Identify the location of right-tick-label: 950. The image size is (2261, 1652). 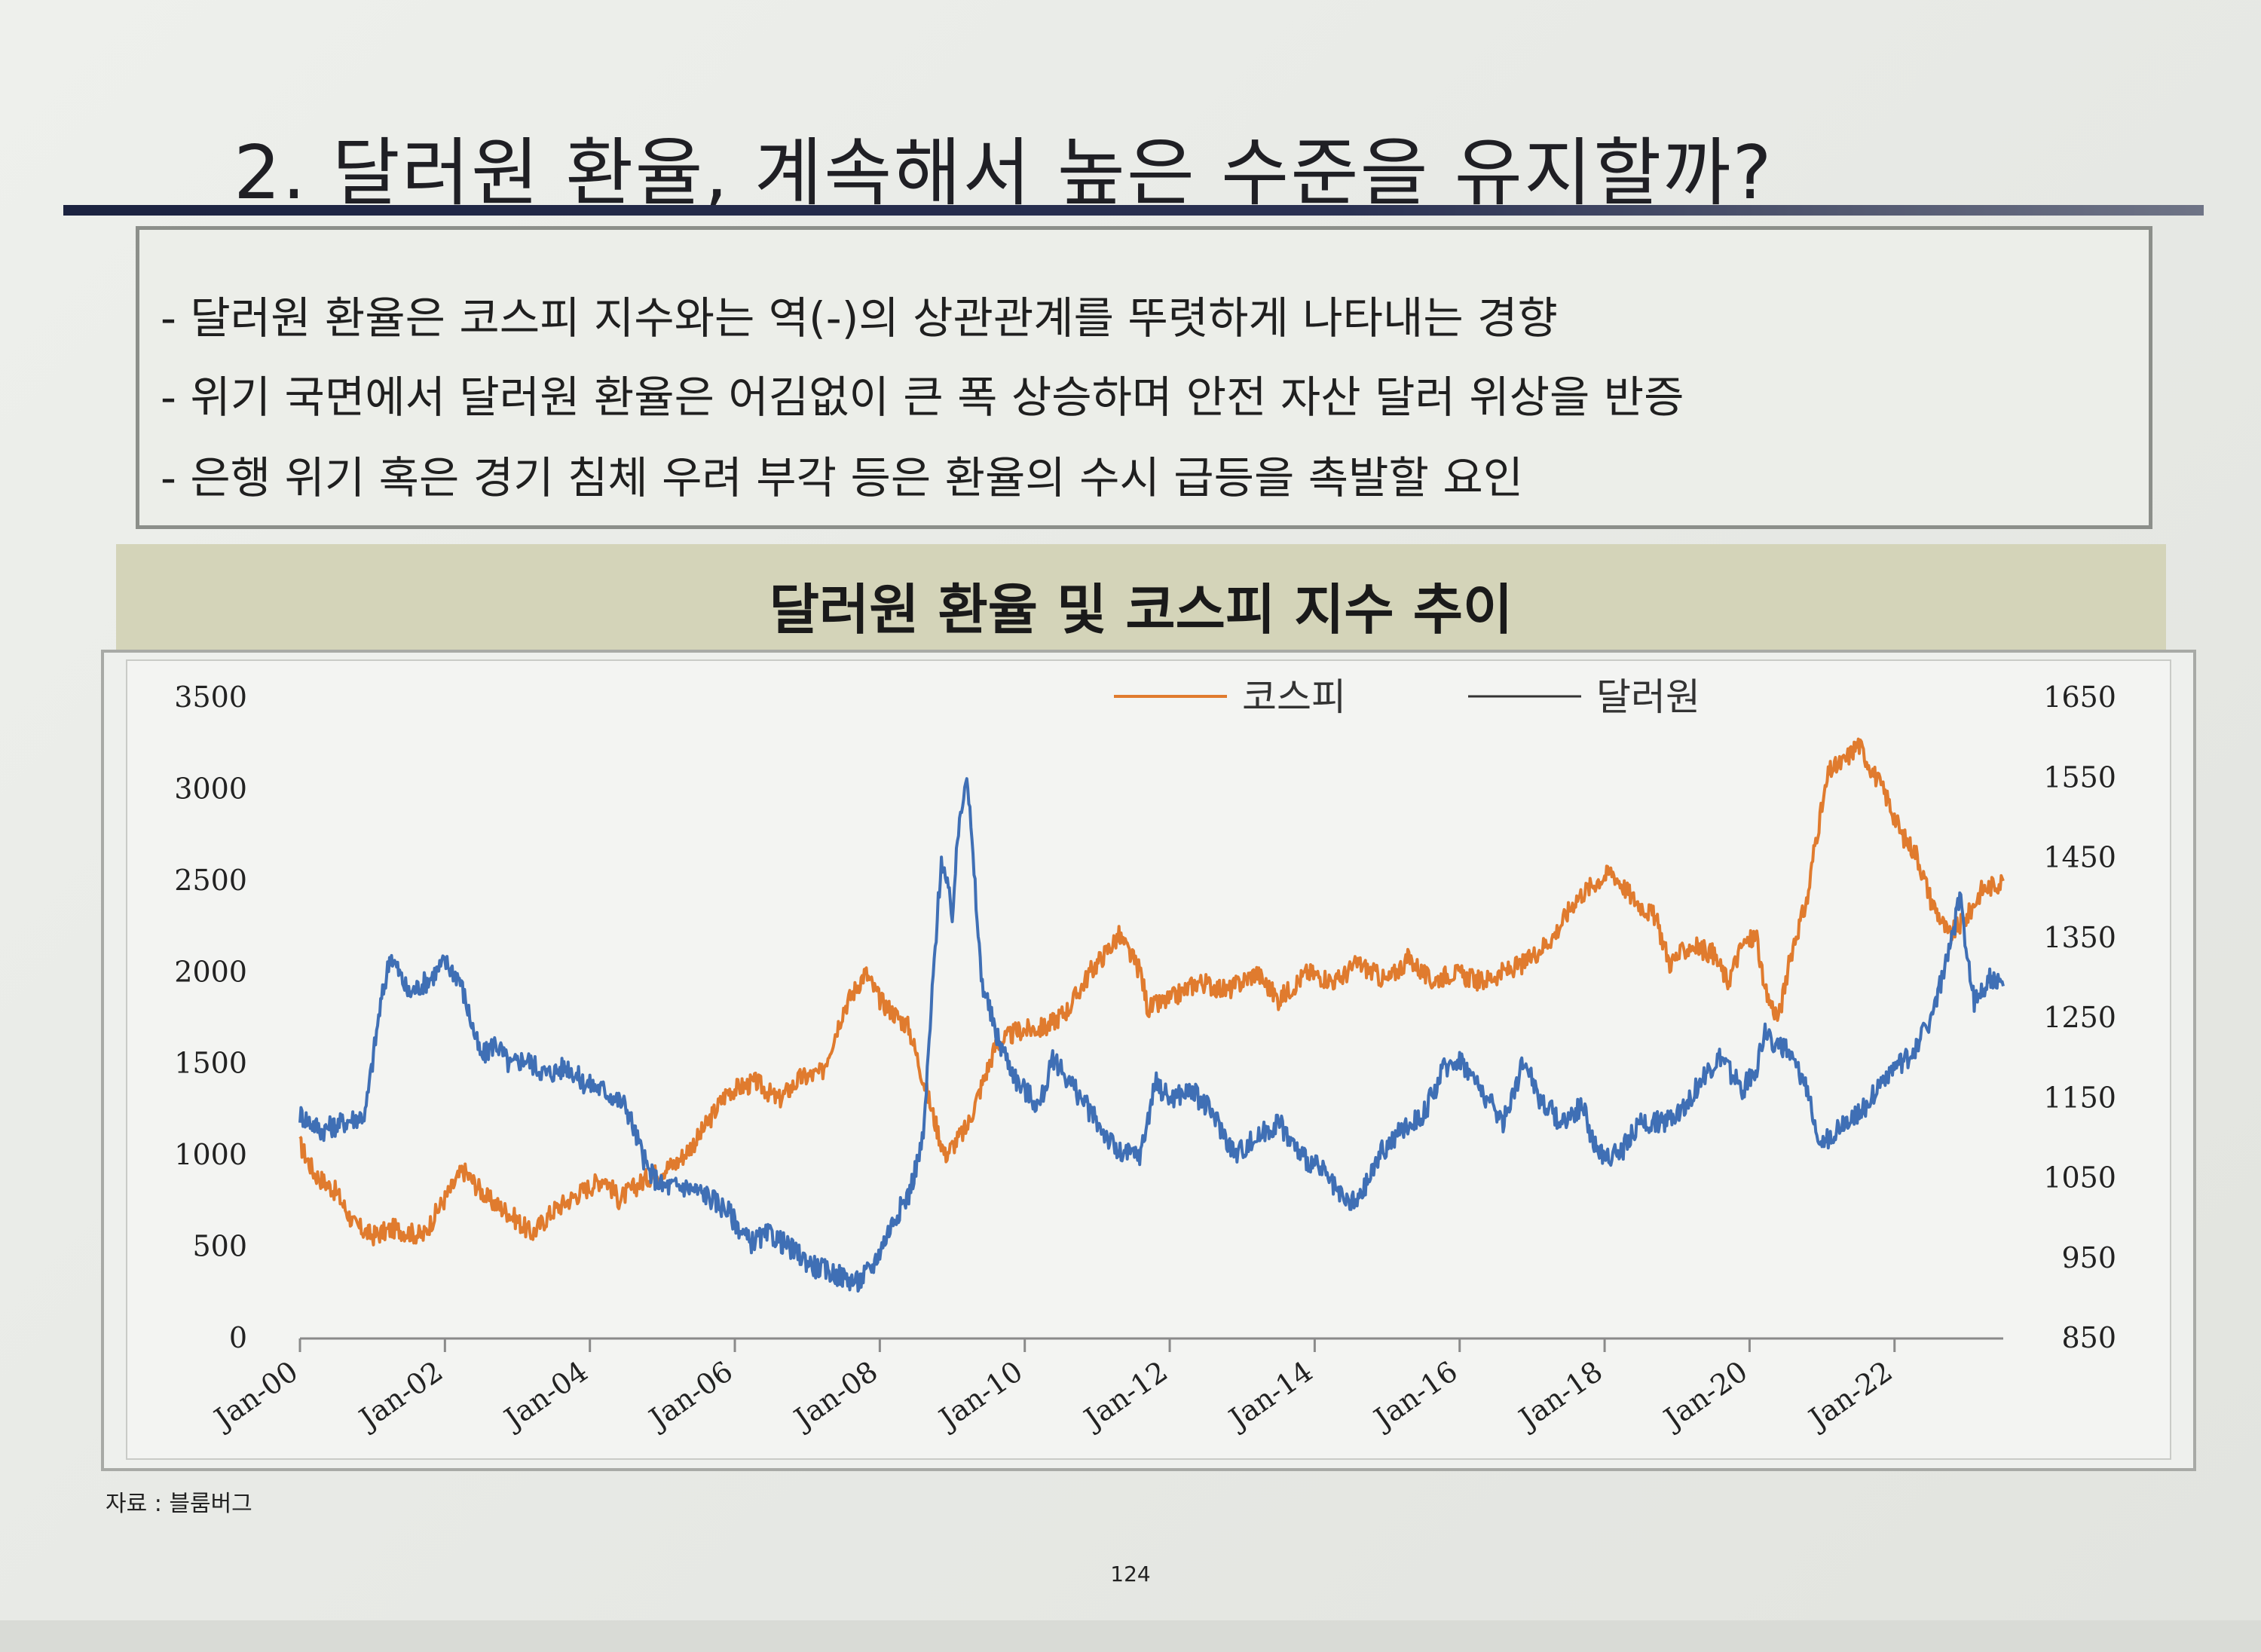
(2088, 1258).